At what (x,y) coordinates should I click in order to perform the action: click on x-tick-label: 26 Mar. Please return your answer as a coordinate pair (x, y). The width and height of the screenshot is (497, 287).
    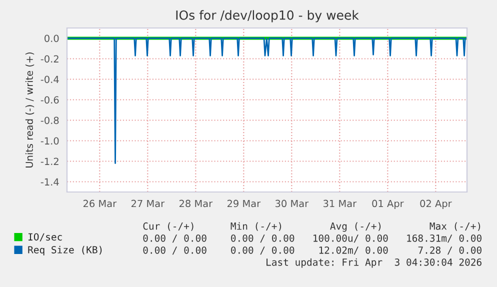
    Looking at the image, I should click on (100, 204).